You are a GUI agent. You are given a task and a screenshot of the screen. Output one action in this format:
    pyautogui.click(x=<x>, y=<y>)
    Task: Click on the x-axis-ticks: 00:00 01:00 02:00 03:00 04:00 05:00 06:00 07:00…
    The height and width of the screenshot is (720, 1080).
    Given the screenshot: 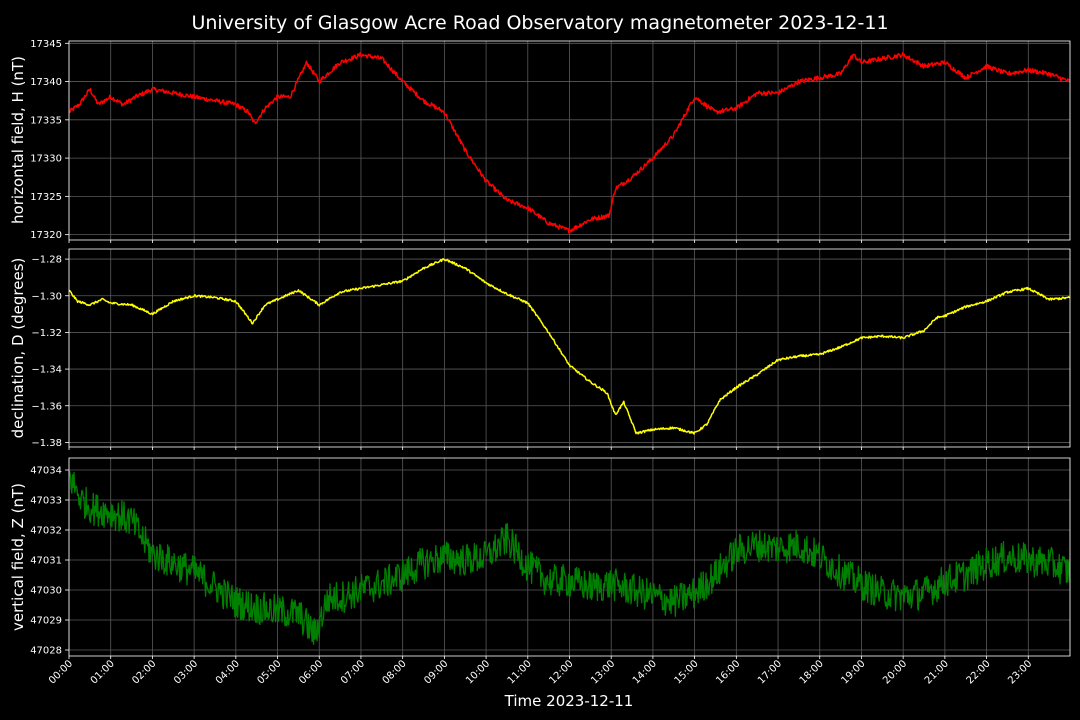 What is the action you would take?
    pyautogui.click(x=540, y=672)
    